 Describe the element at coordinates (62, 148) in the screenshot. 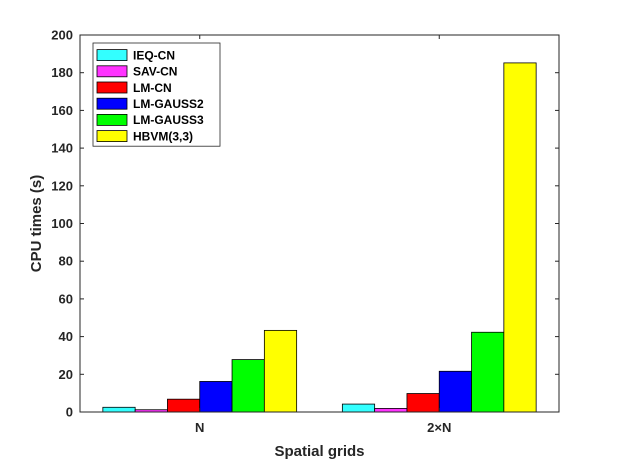

I see `y-tick-label: 140` at that location.